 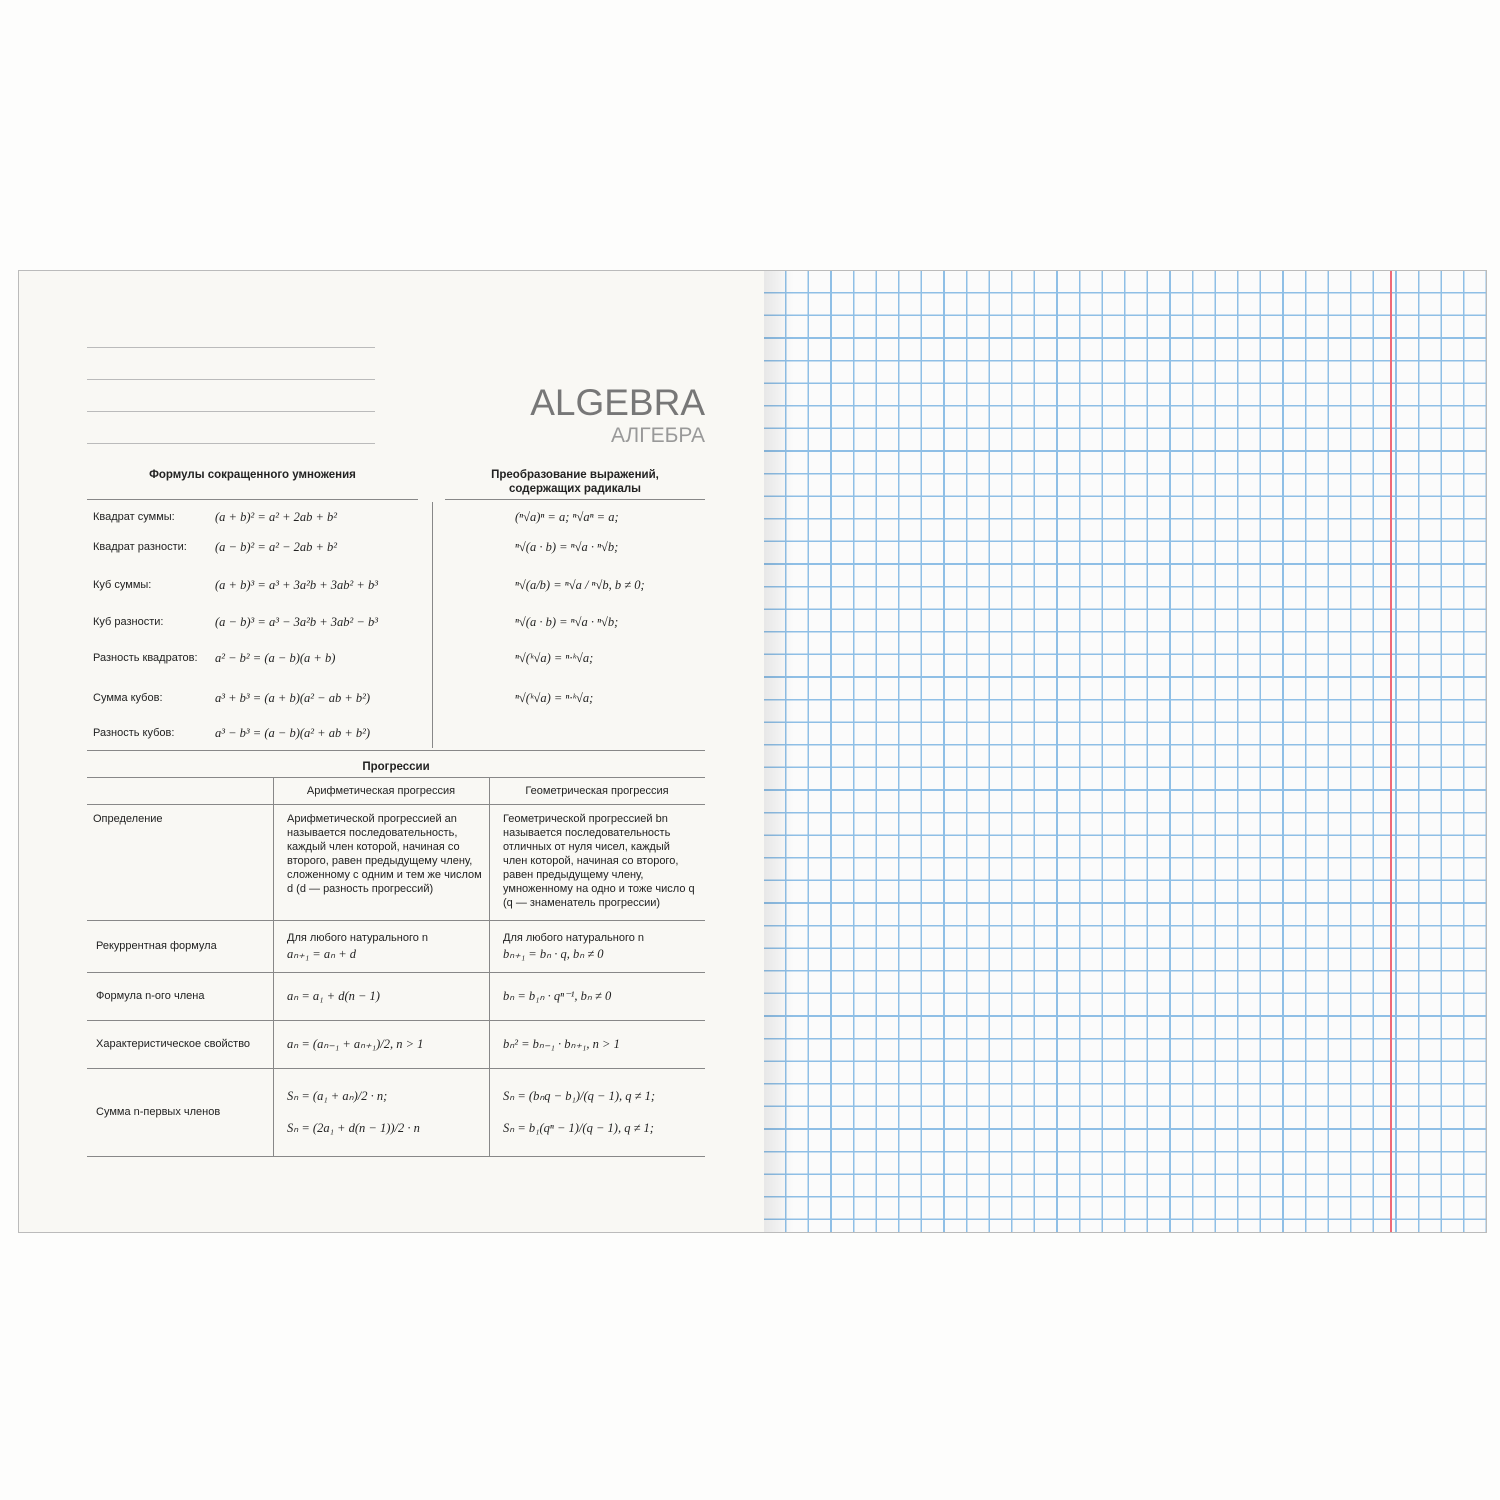 I want to click on column-header: Геометрическая прогрессия, so click(x=597, y=791).